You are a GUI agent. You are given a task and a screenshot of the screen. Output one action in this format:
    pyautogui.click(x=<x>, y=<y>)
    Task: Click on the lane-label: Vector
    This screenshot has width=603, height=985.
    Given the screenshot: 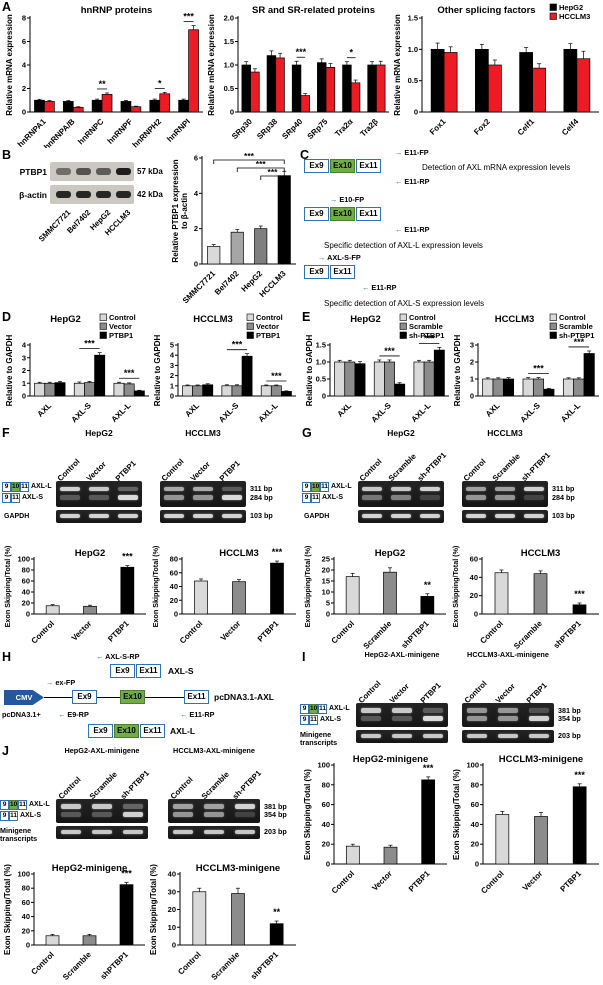 What is the action you would take?
    pyautogui.click(x=399, y=693)
    